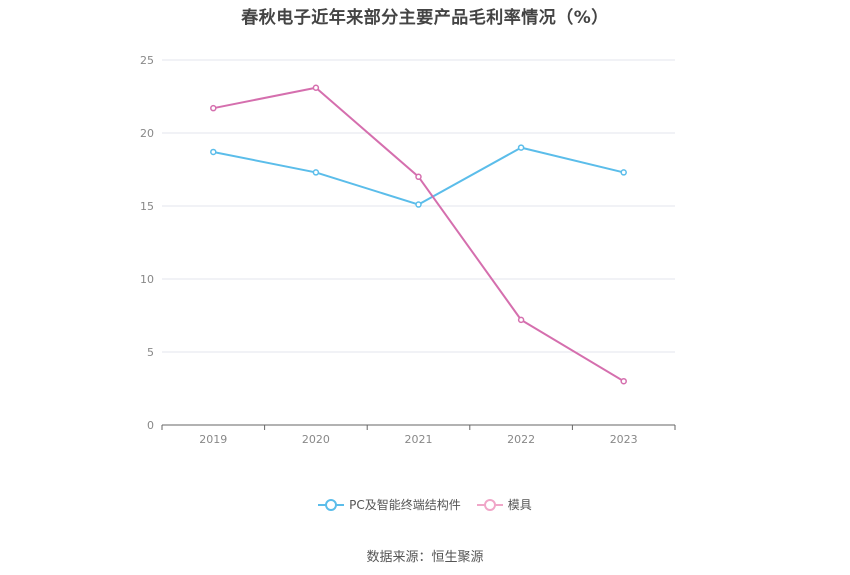 The image size is (850, 575). Describe the element at coordinates (624, 439) in the screenshot. I see `x-tick-label-2023: 2023` at that location.